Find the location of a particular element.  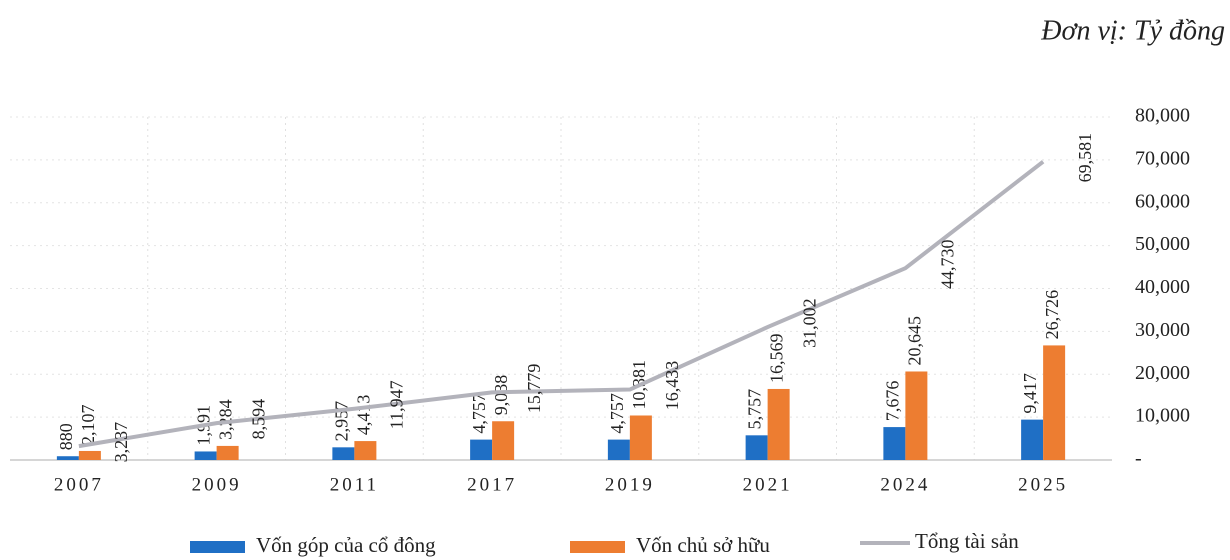

value-label: 9,038 is located at coordinates (501, 395).